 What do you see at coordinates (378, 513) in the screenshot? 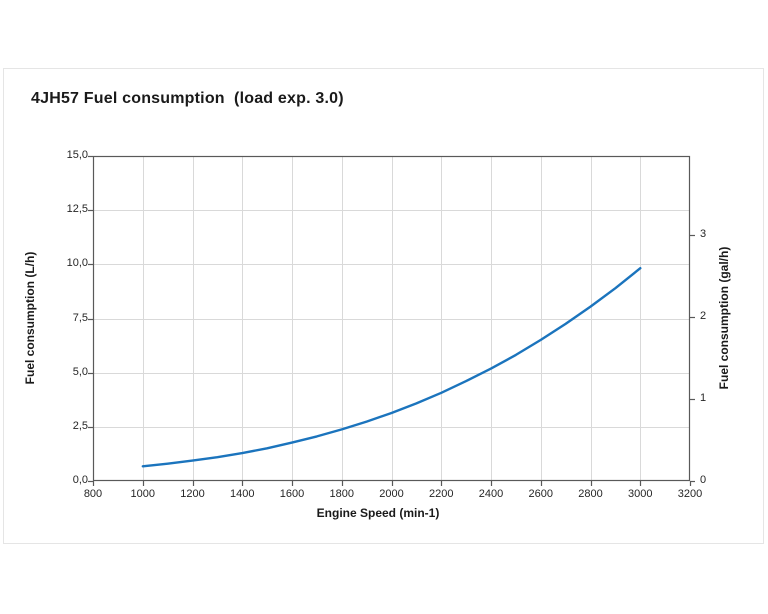
I see `x-axis-label: Engine Speed (min-1)` at bounding box center [378, 513].